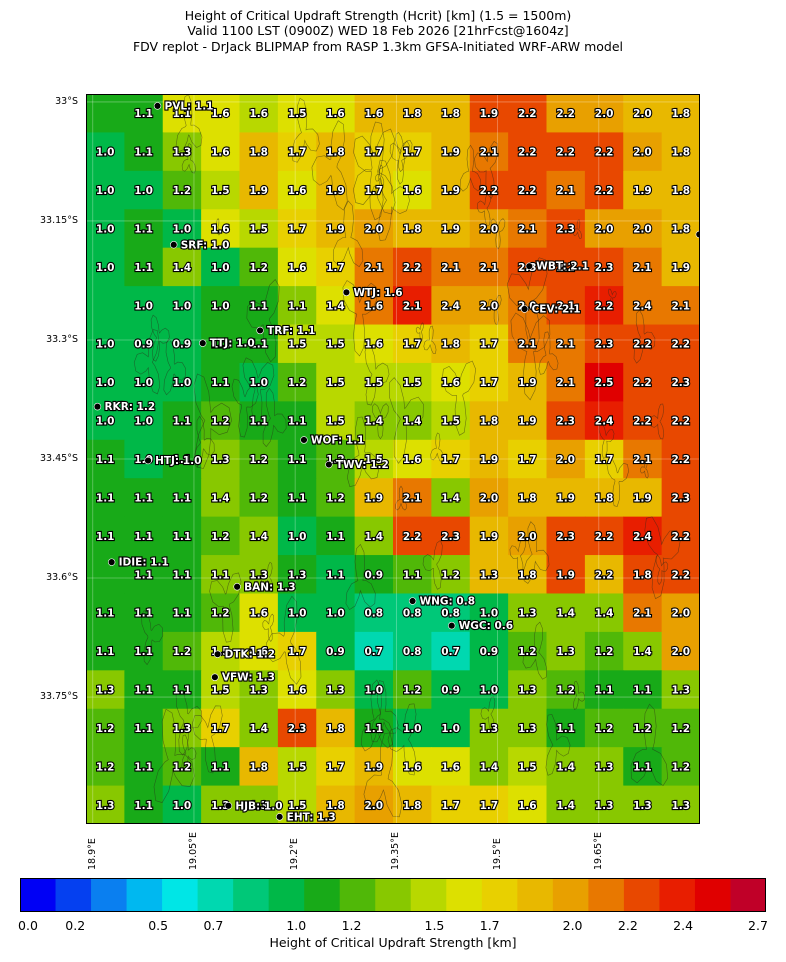 The height and width of the screenshot is (962, 786). Describe the element at coordinates (173, 461) in the screenshot. I see `station-marker: HTJ: 1.0` at that location.